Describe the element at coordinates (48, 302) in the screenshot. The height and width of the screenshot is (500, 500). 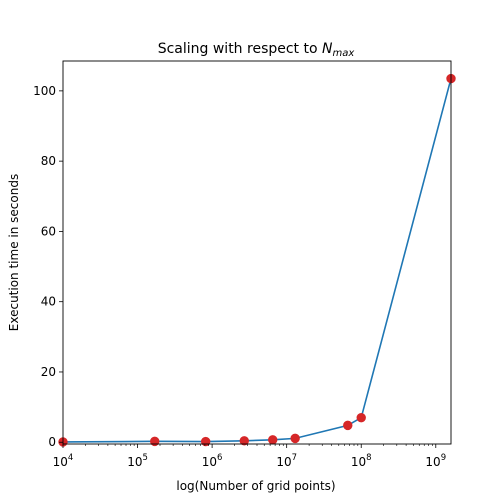
I see `y-tick-label-2: 40` at that location.